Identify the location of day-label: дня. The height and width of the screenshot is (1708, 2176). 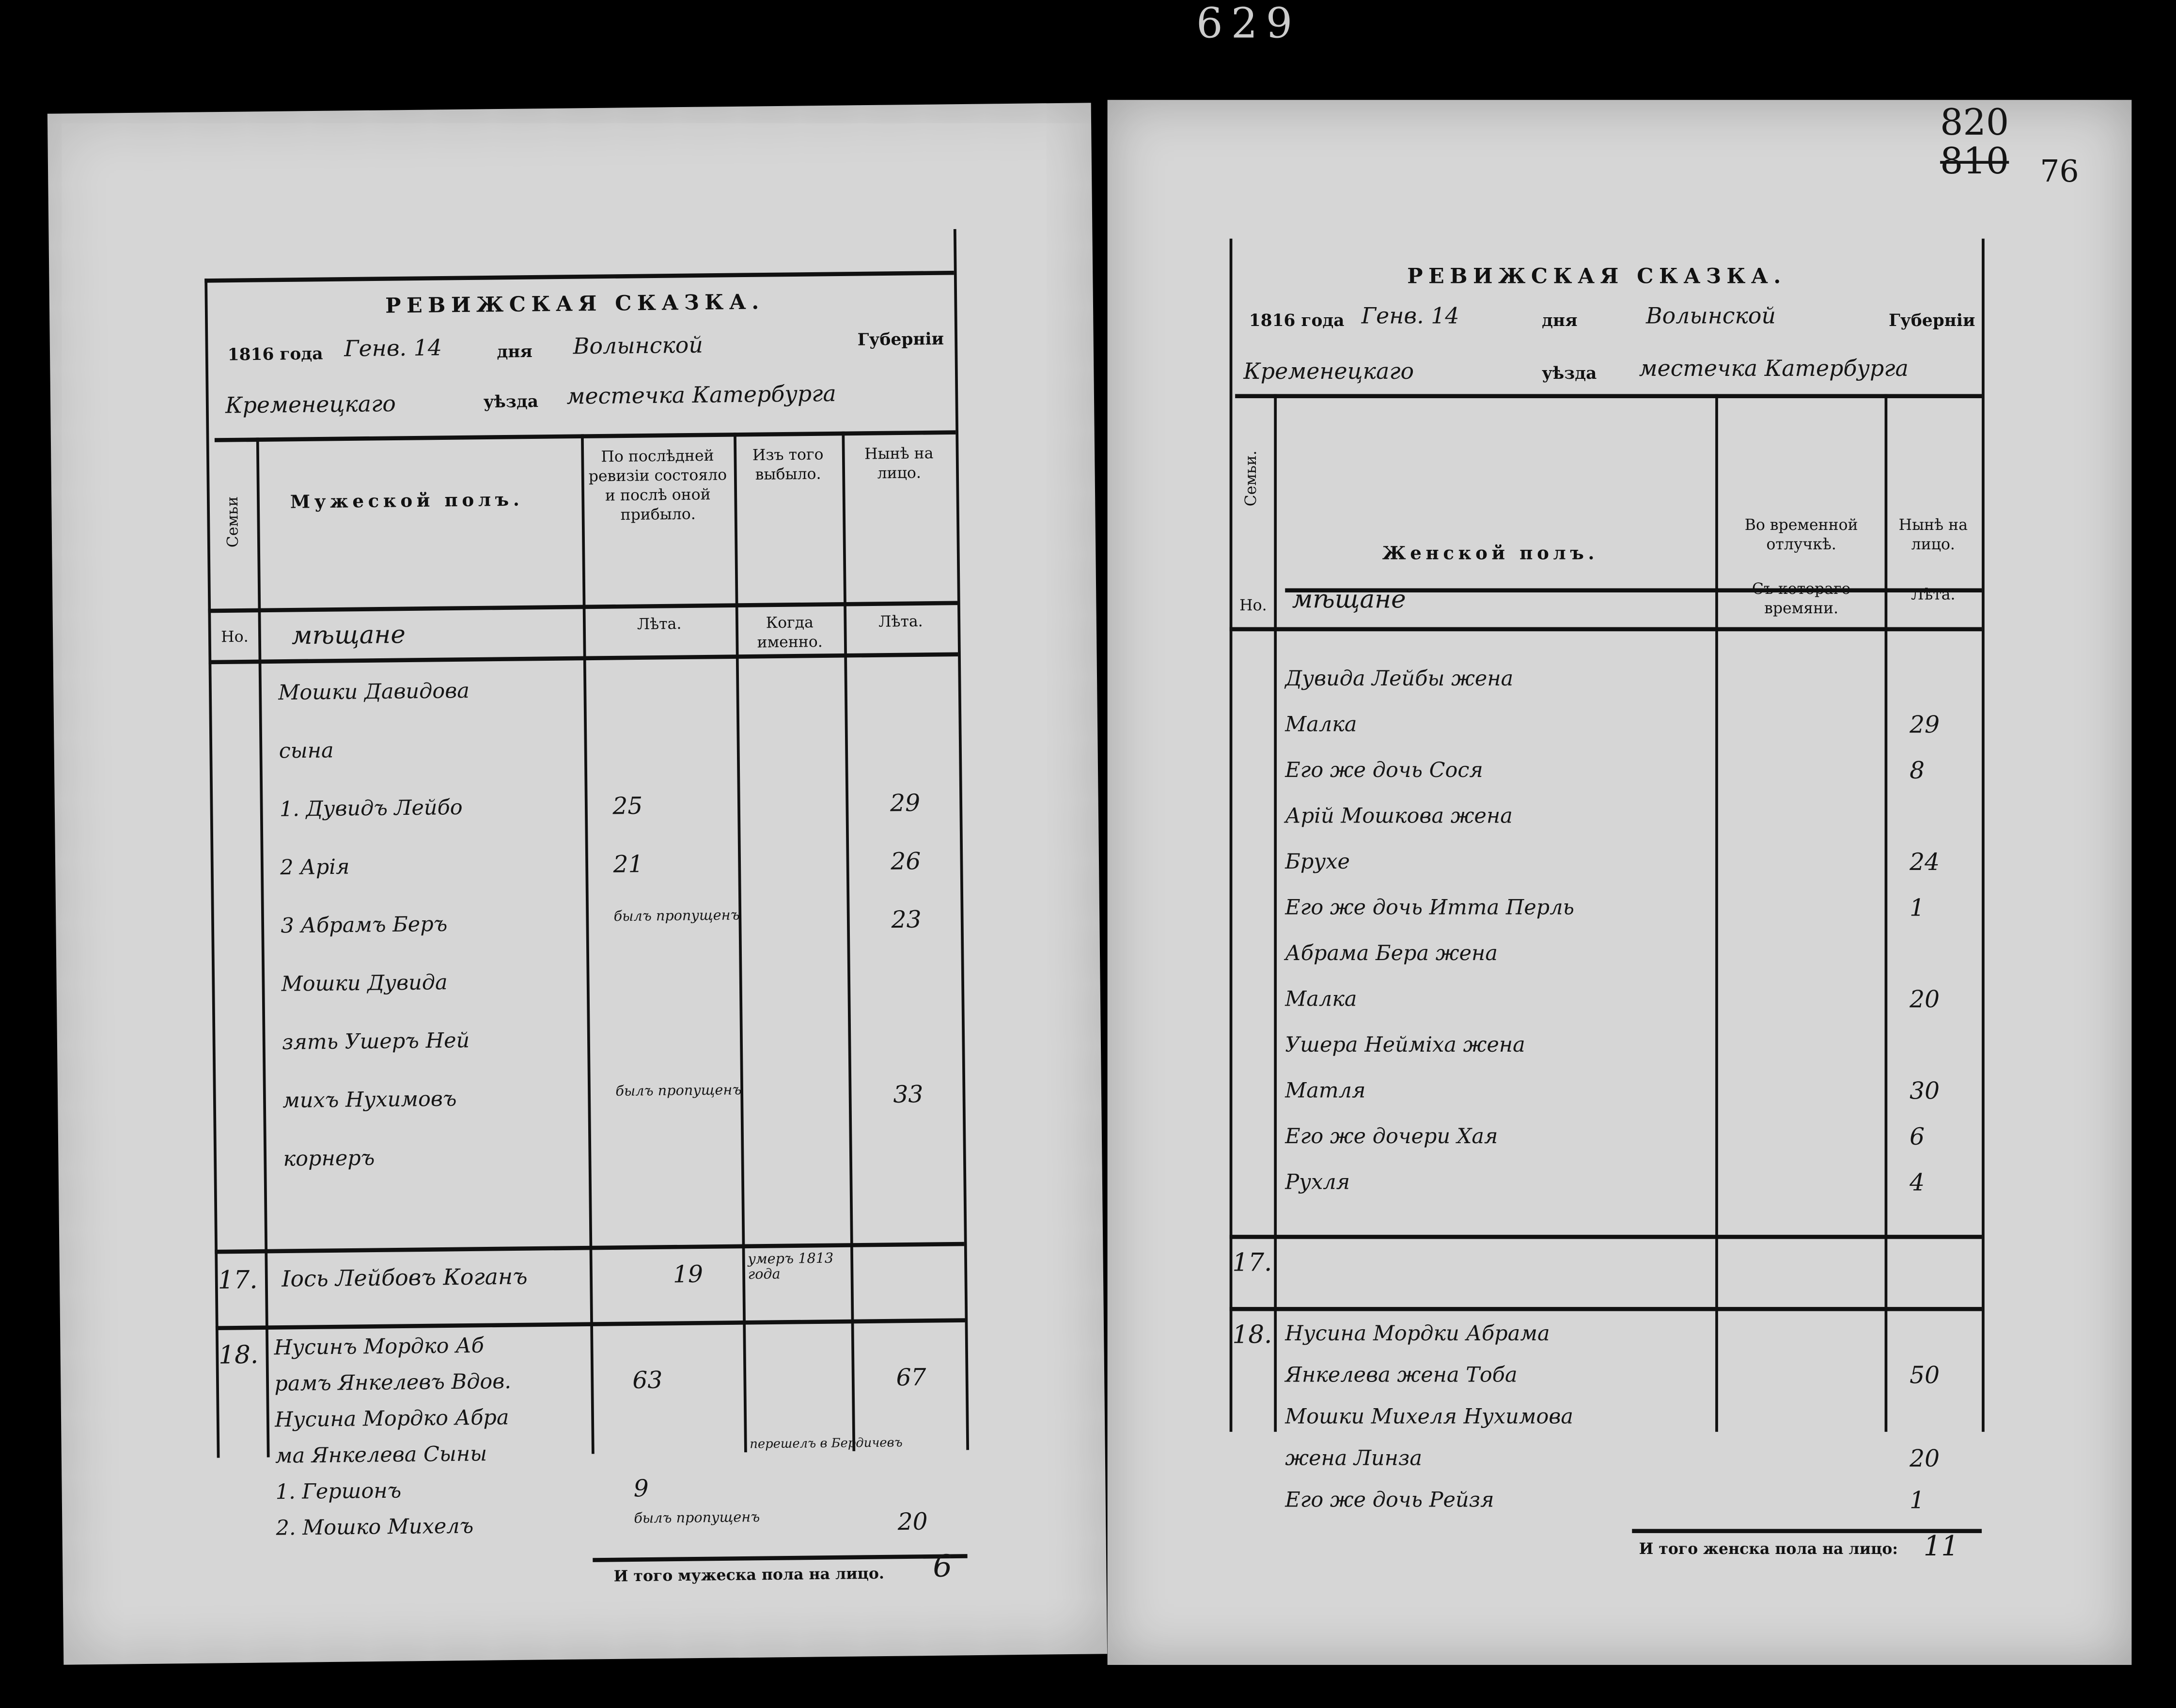
(515, 352).